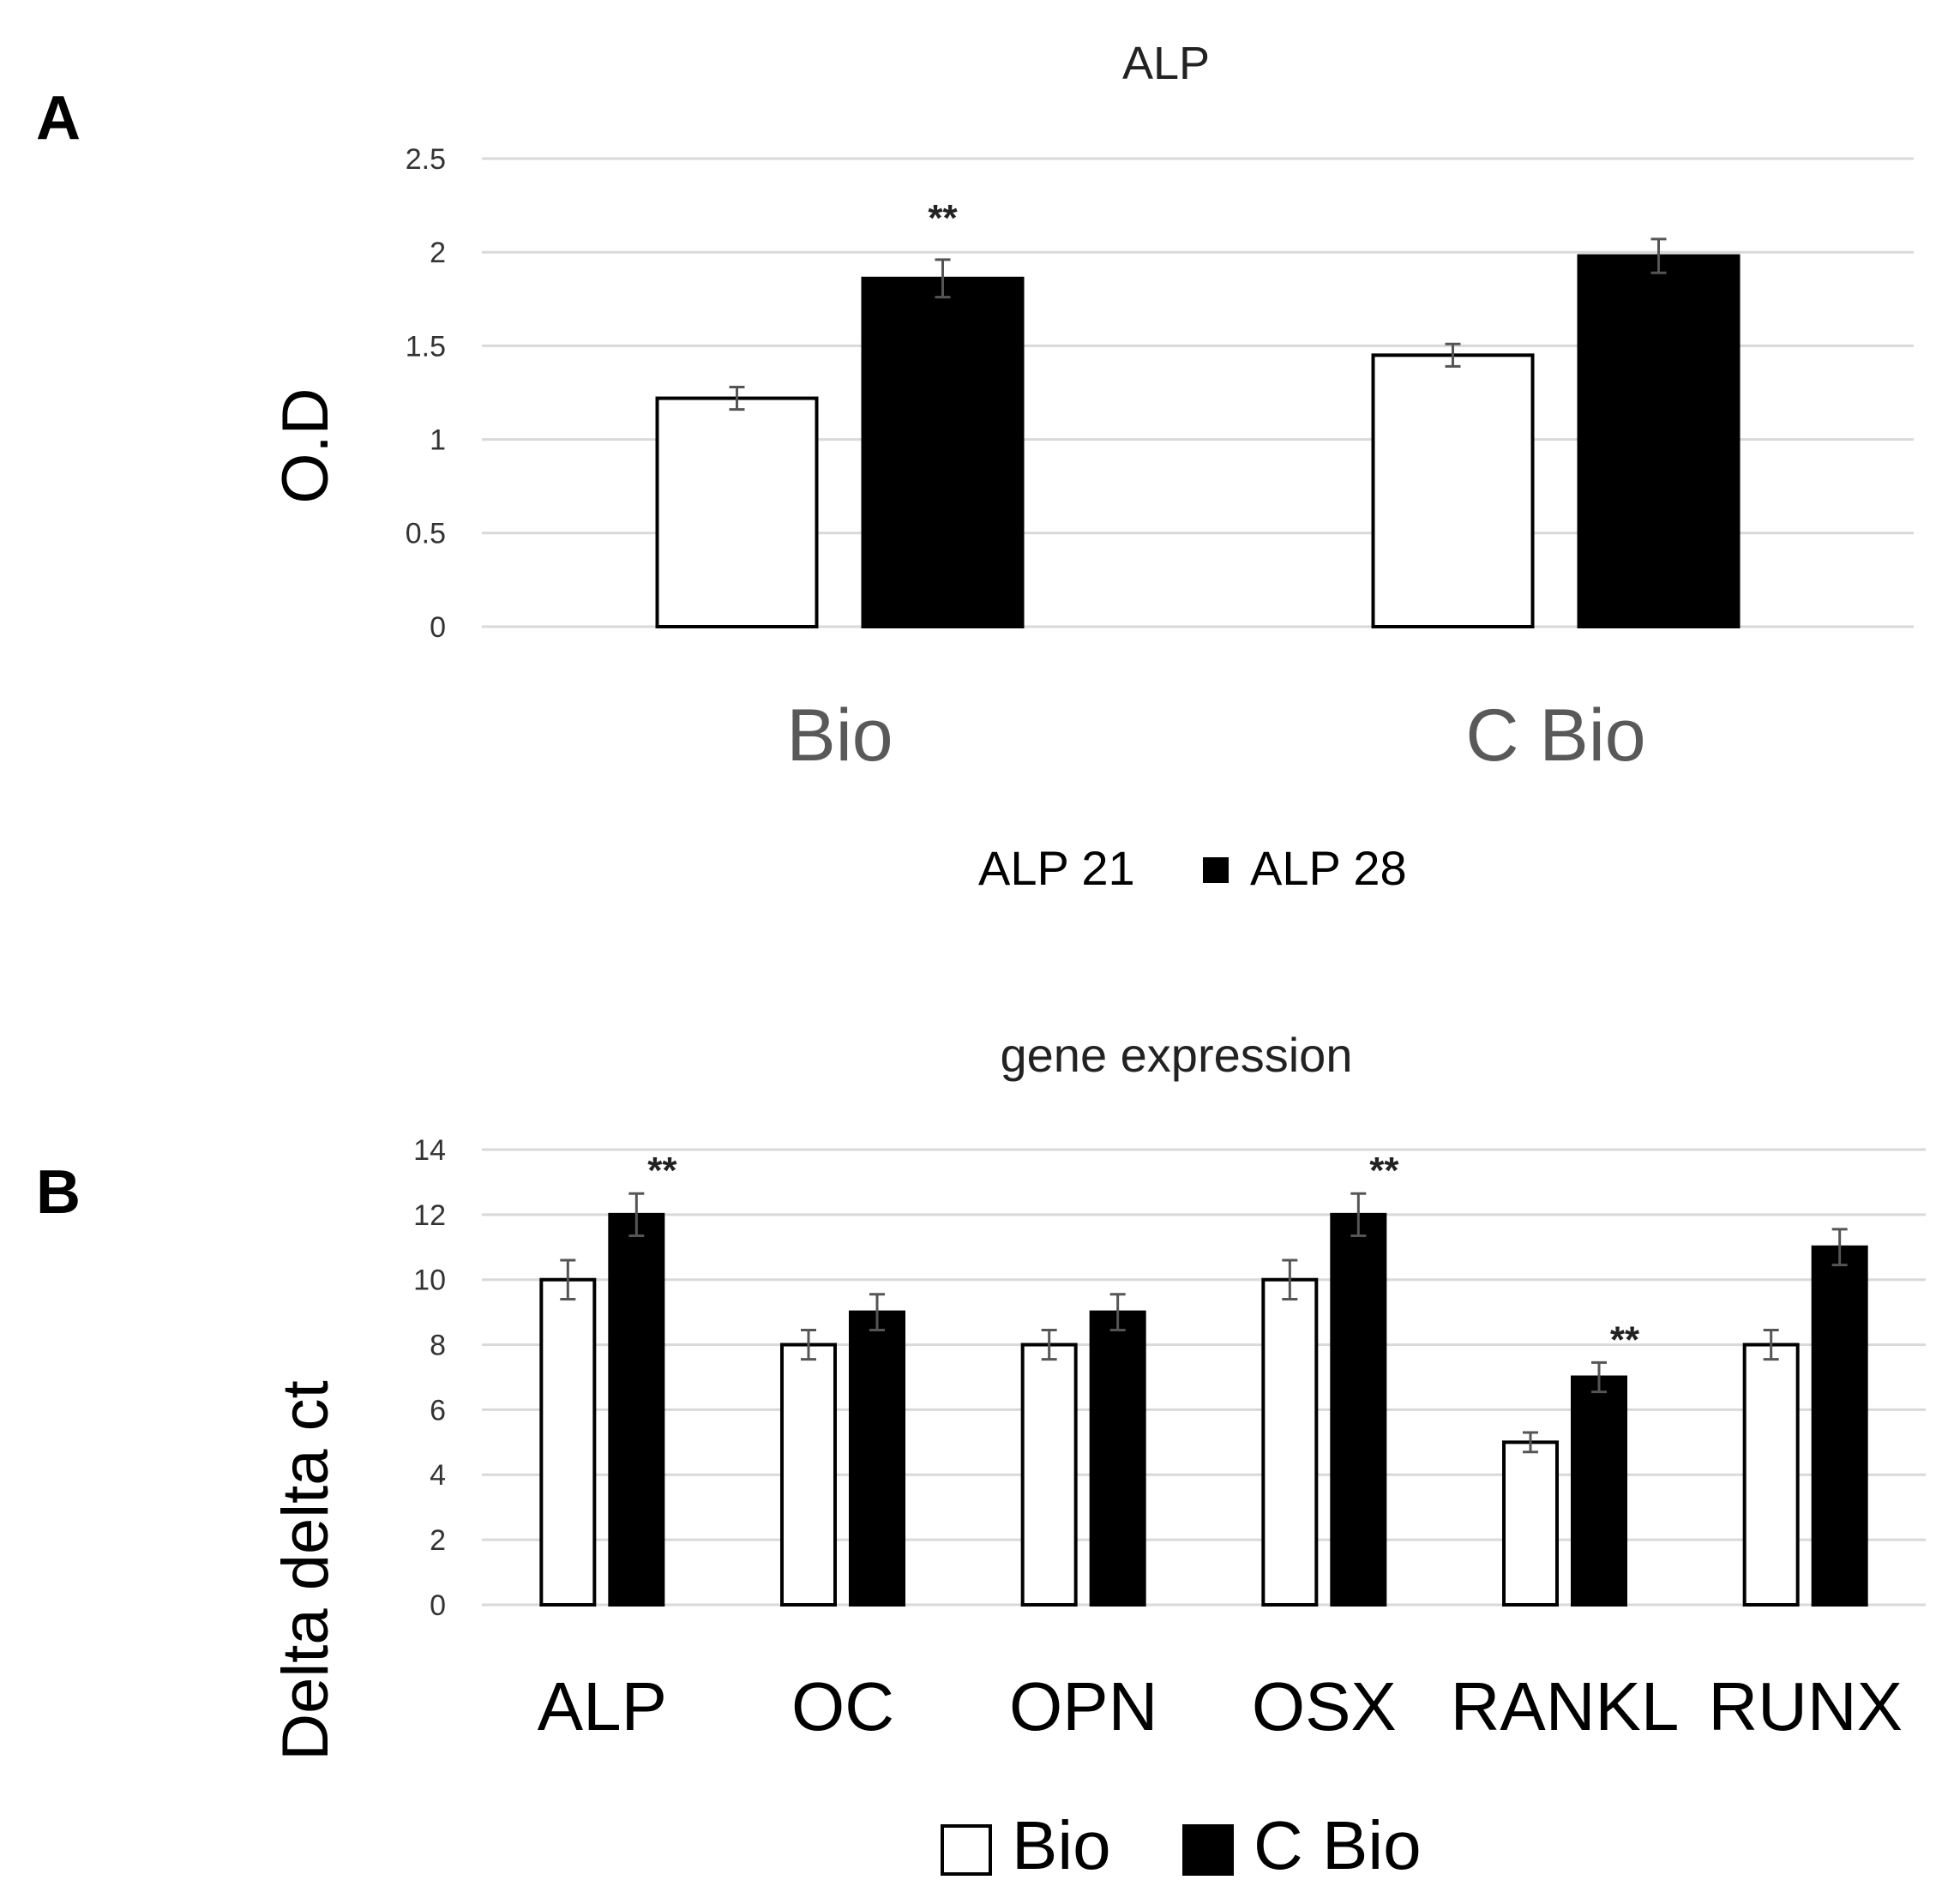 This screenshot has width=1960, height=1904. Describe the element at coordinates (1325, 1707) in the screenshot. I see `x-tick-label-osx: OSX` at that location.